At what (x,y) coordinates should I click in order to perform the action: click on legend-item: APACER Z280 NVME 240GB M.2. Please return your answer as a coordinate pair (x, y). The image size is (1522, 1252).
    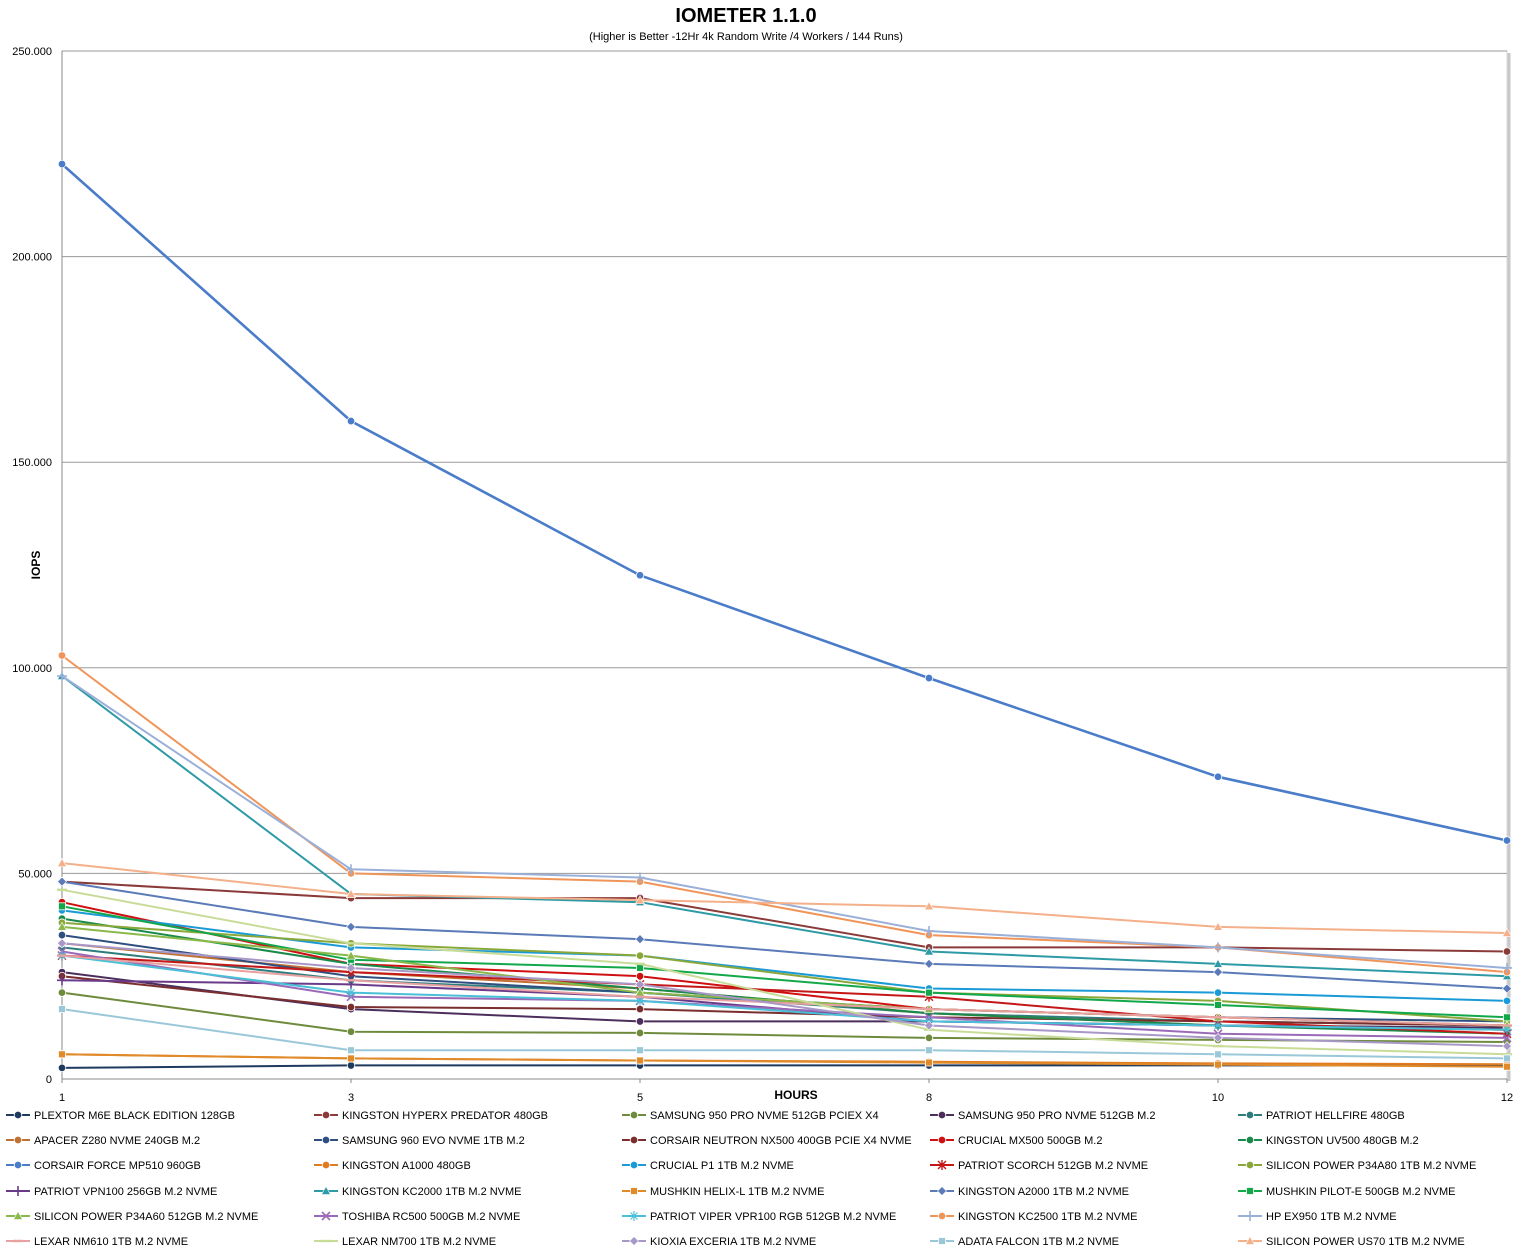
    Looking at the image, I should click on (103, 1141).